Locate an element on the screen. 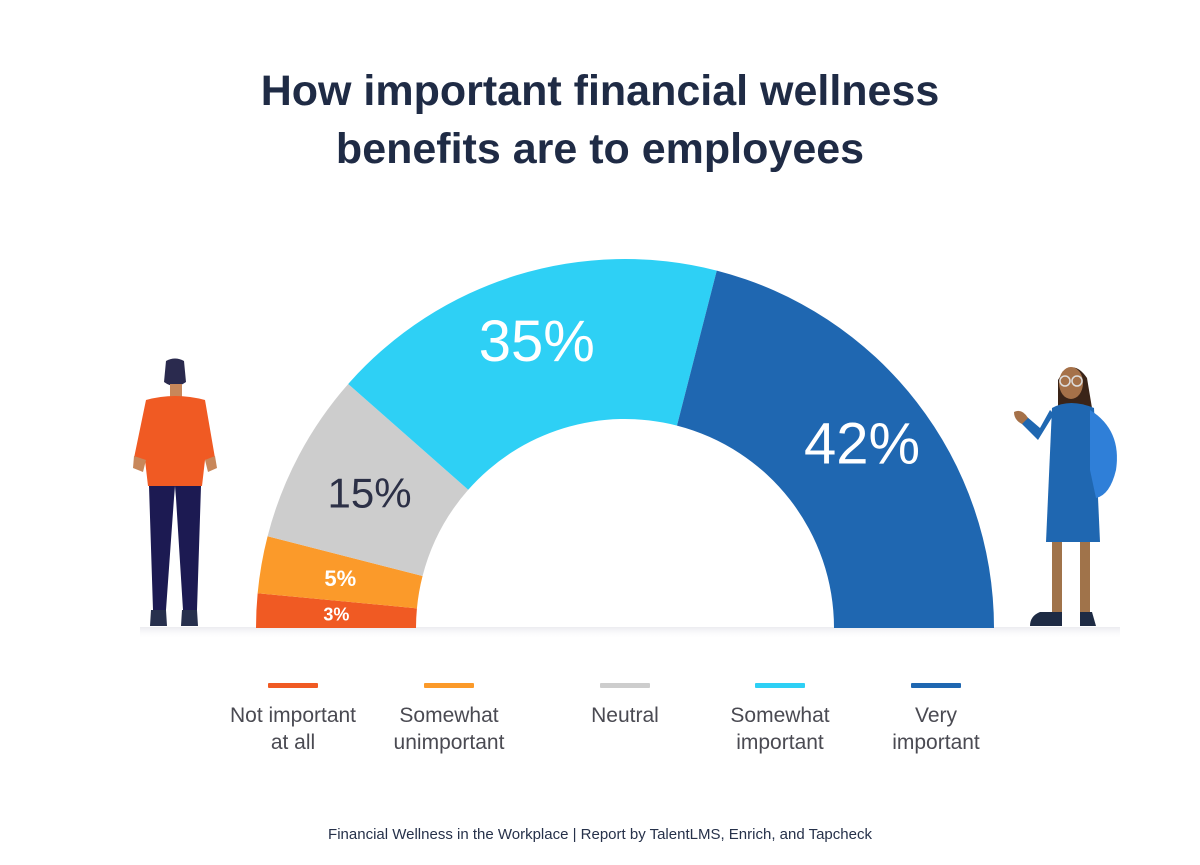 The image size is (1200, 865). legend-label: Somewhat important is located at coordinates (780, 729).